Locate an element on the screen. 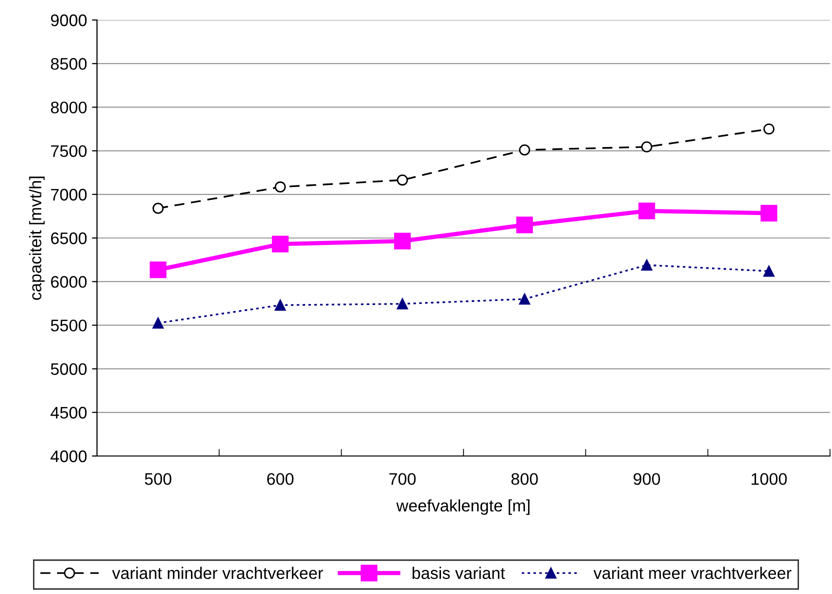 Image resolution: width=832 pixels, height=594 pixels. x-axis-title: weefvaklengte [m] is located at coordinates (463, 507).